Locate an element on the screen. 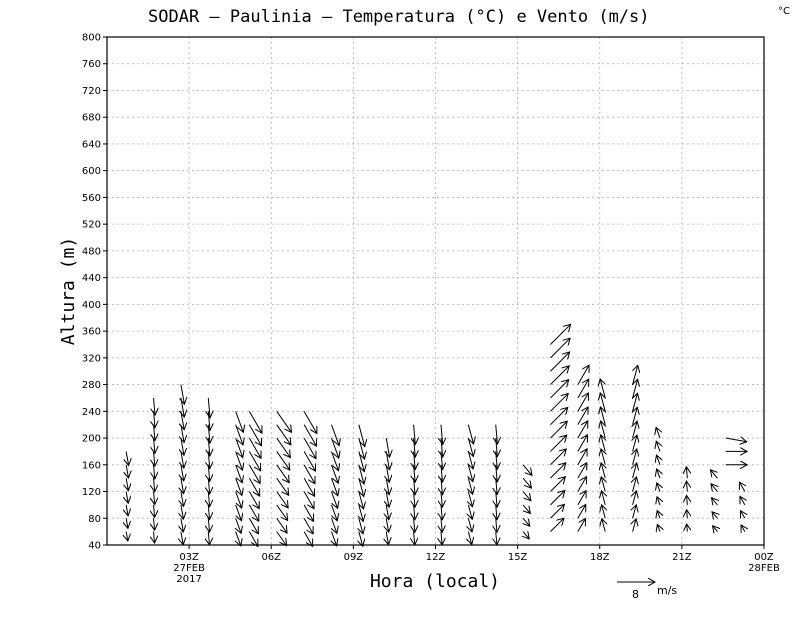 This screenshot has width=800, height=618. x-tick-label: 06Z is located at coordinates (271, 557).